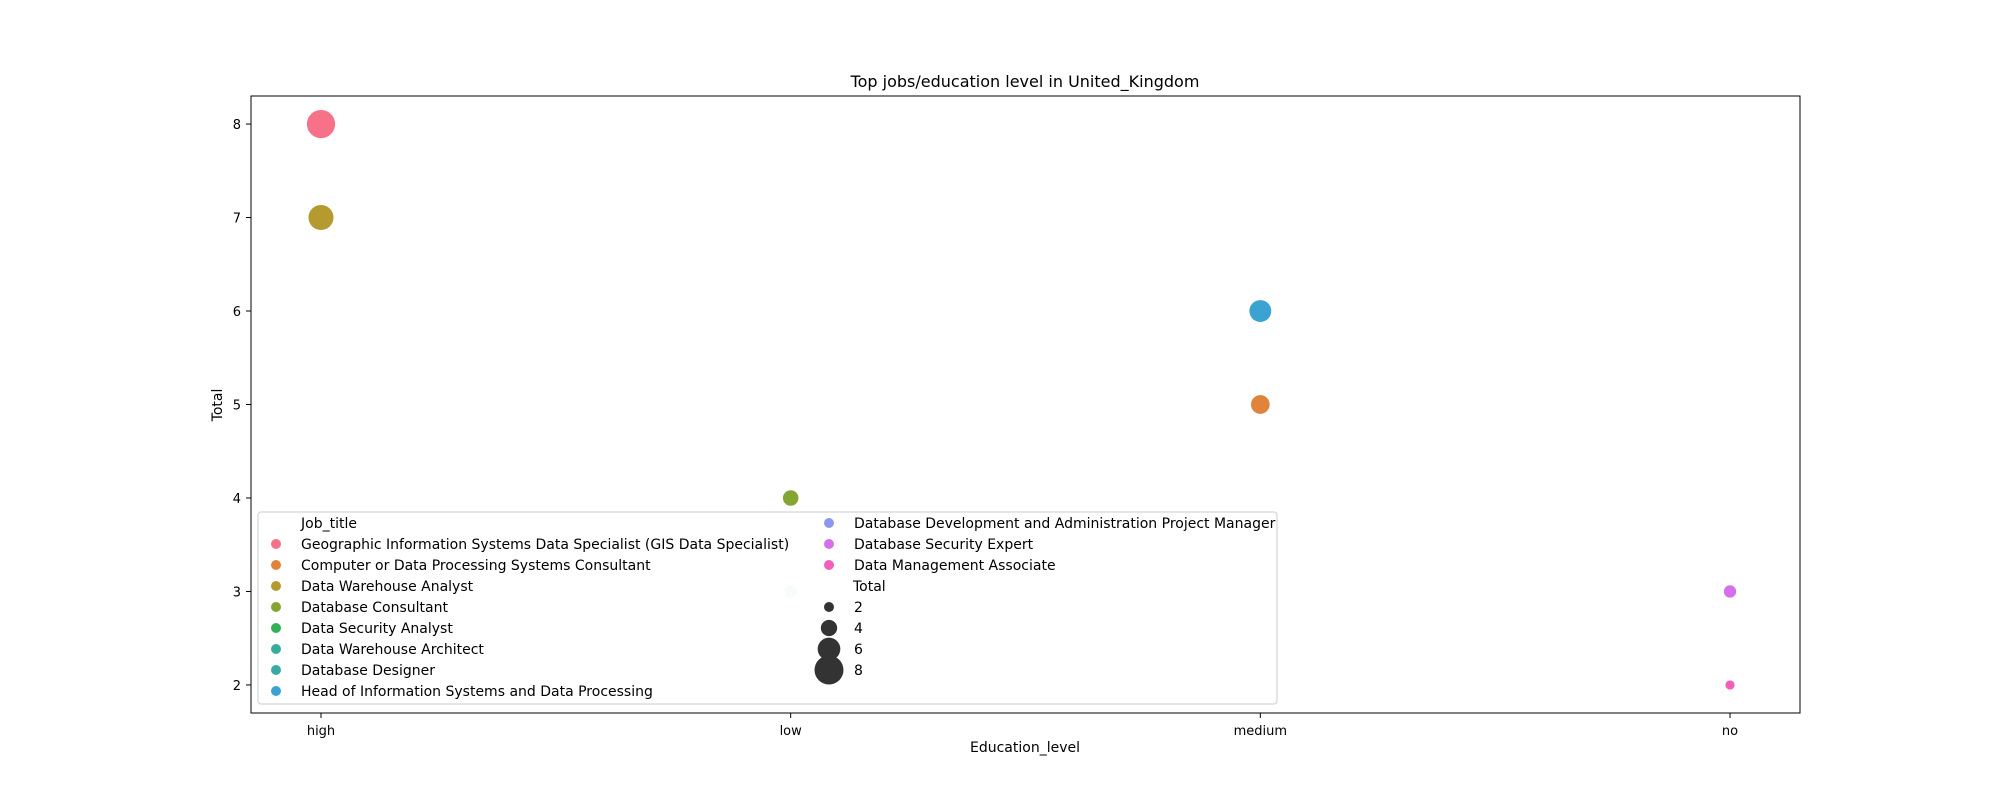  Describe the element at coordinates (1022, 726) in the screenshot. I see `x-axis: high low medium no` at that location.